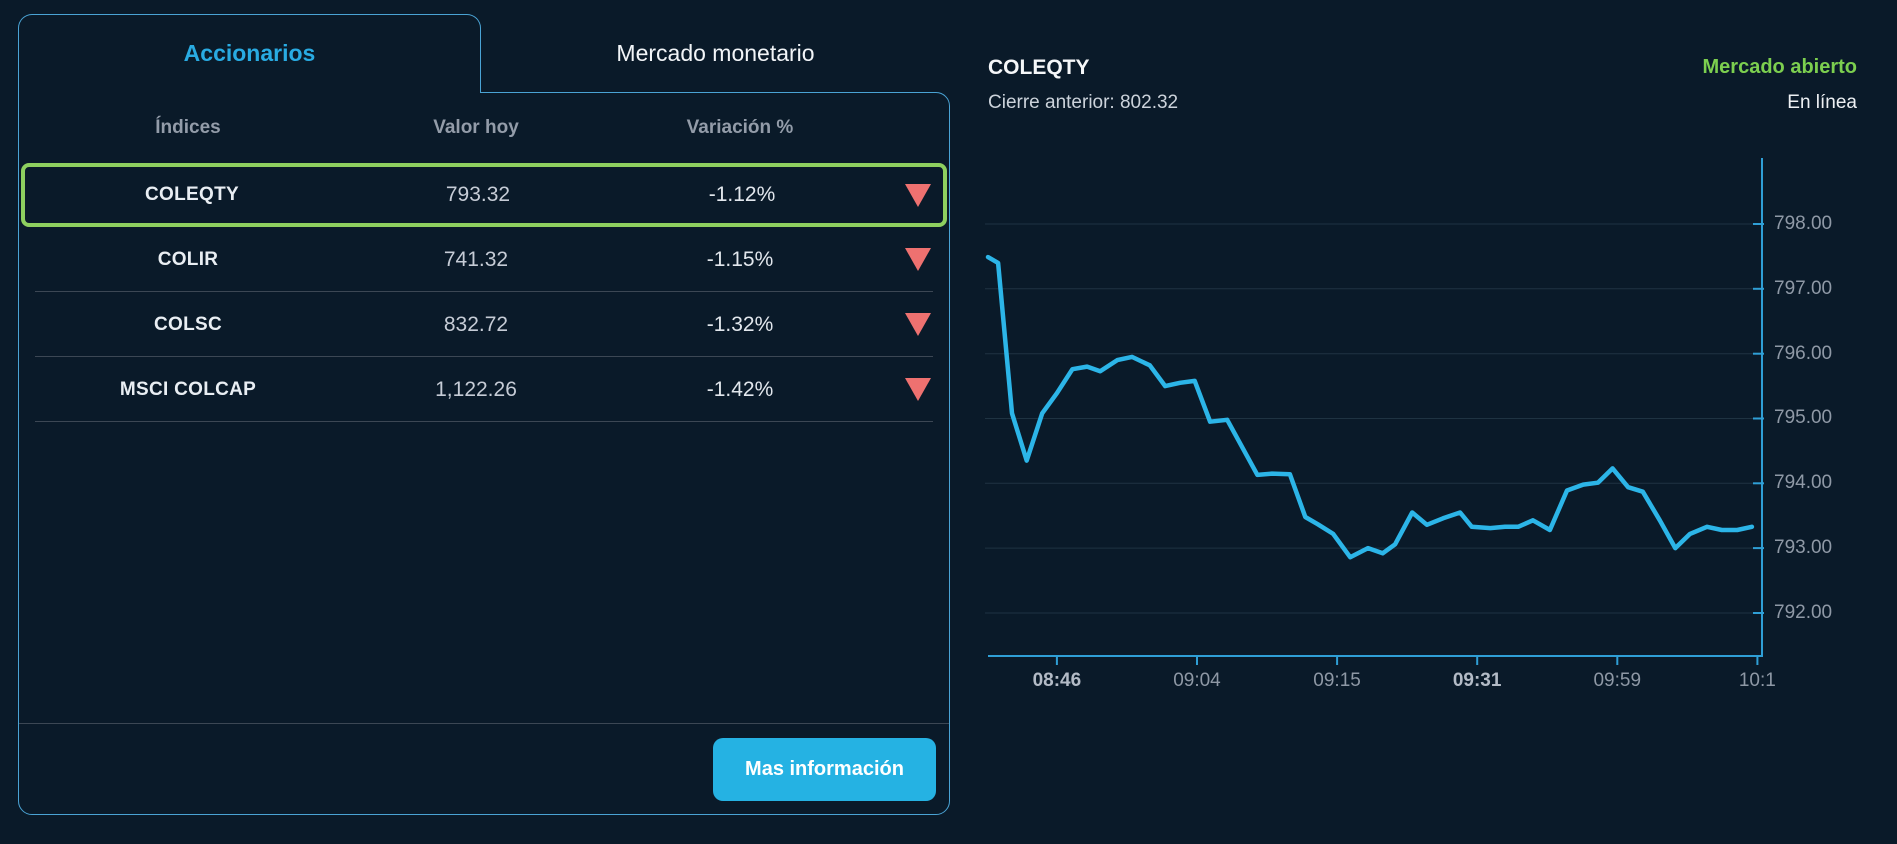 This screenshot has width=1897, height=844. Describe the element at coordinates (476, 389) in the screenshot. I see `index-value: 1,122.26` at that location.